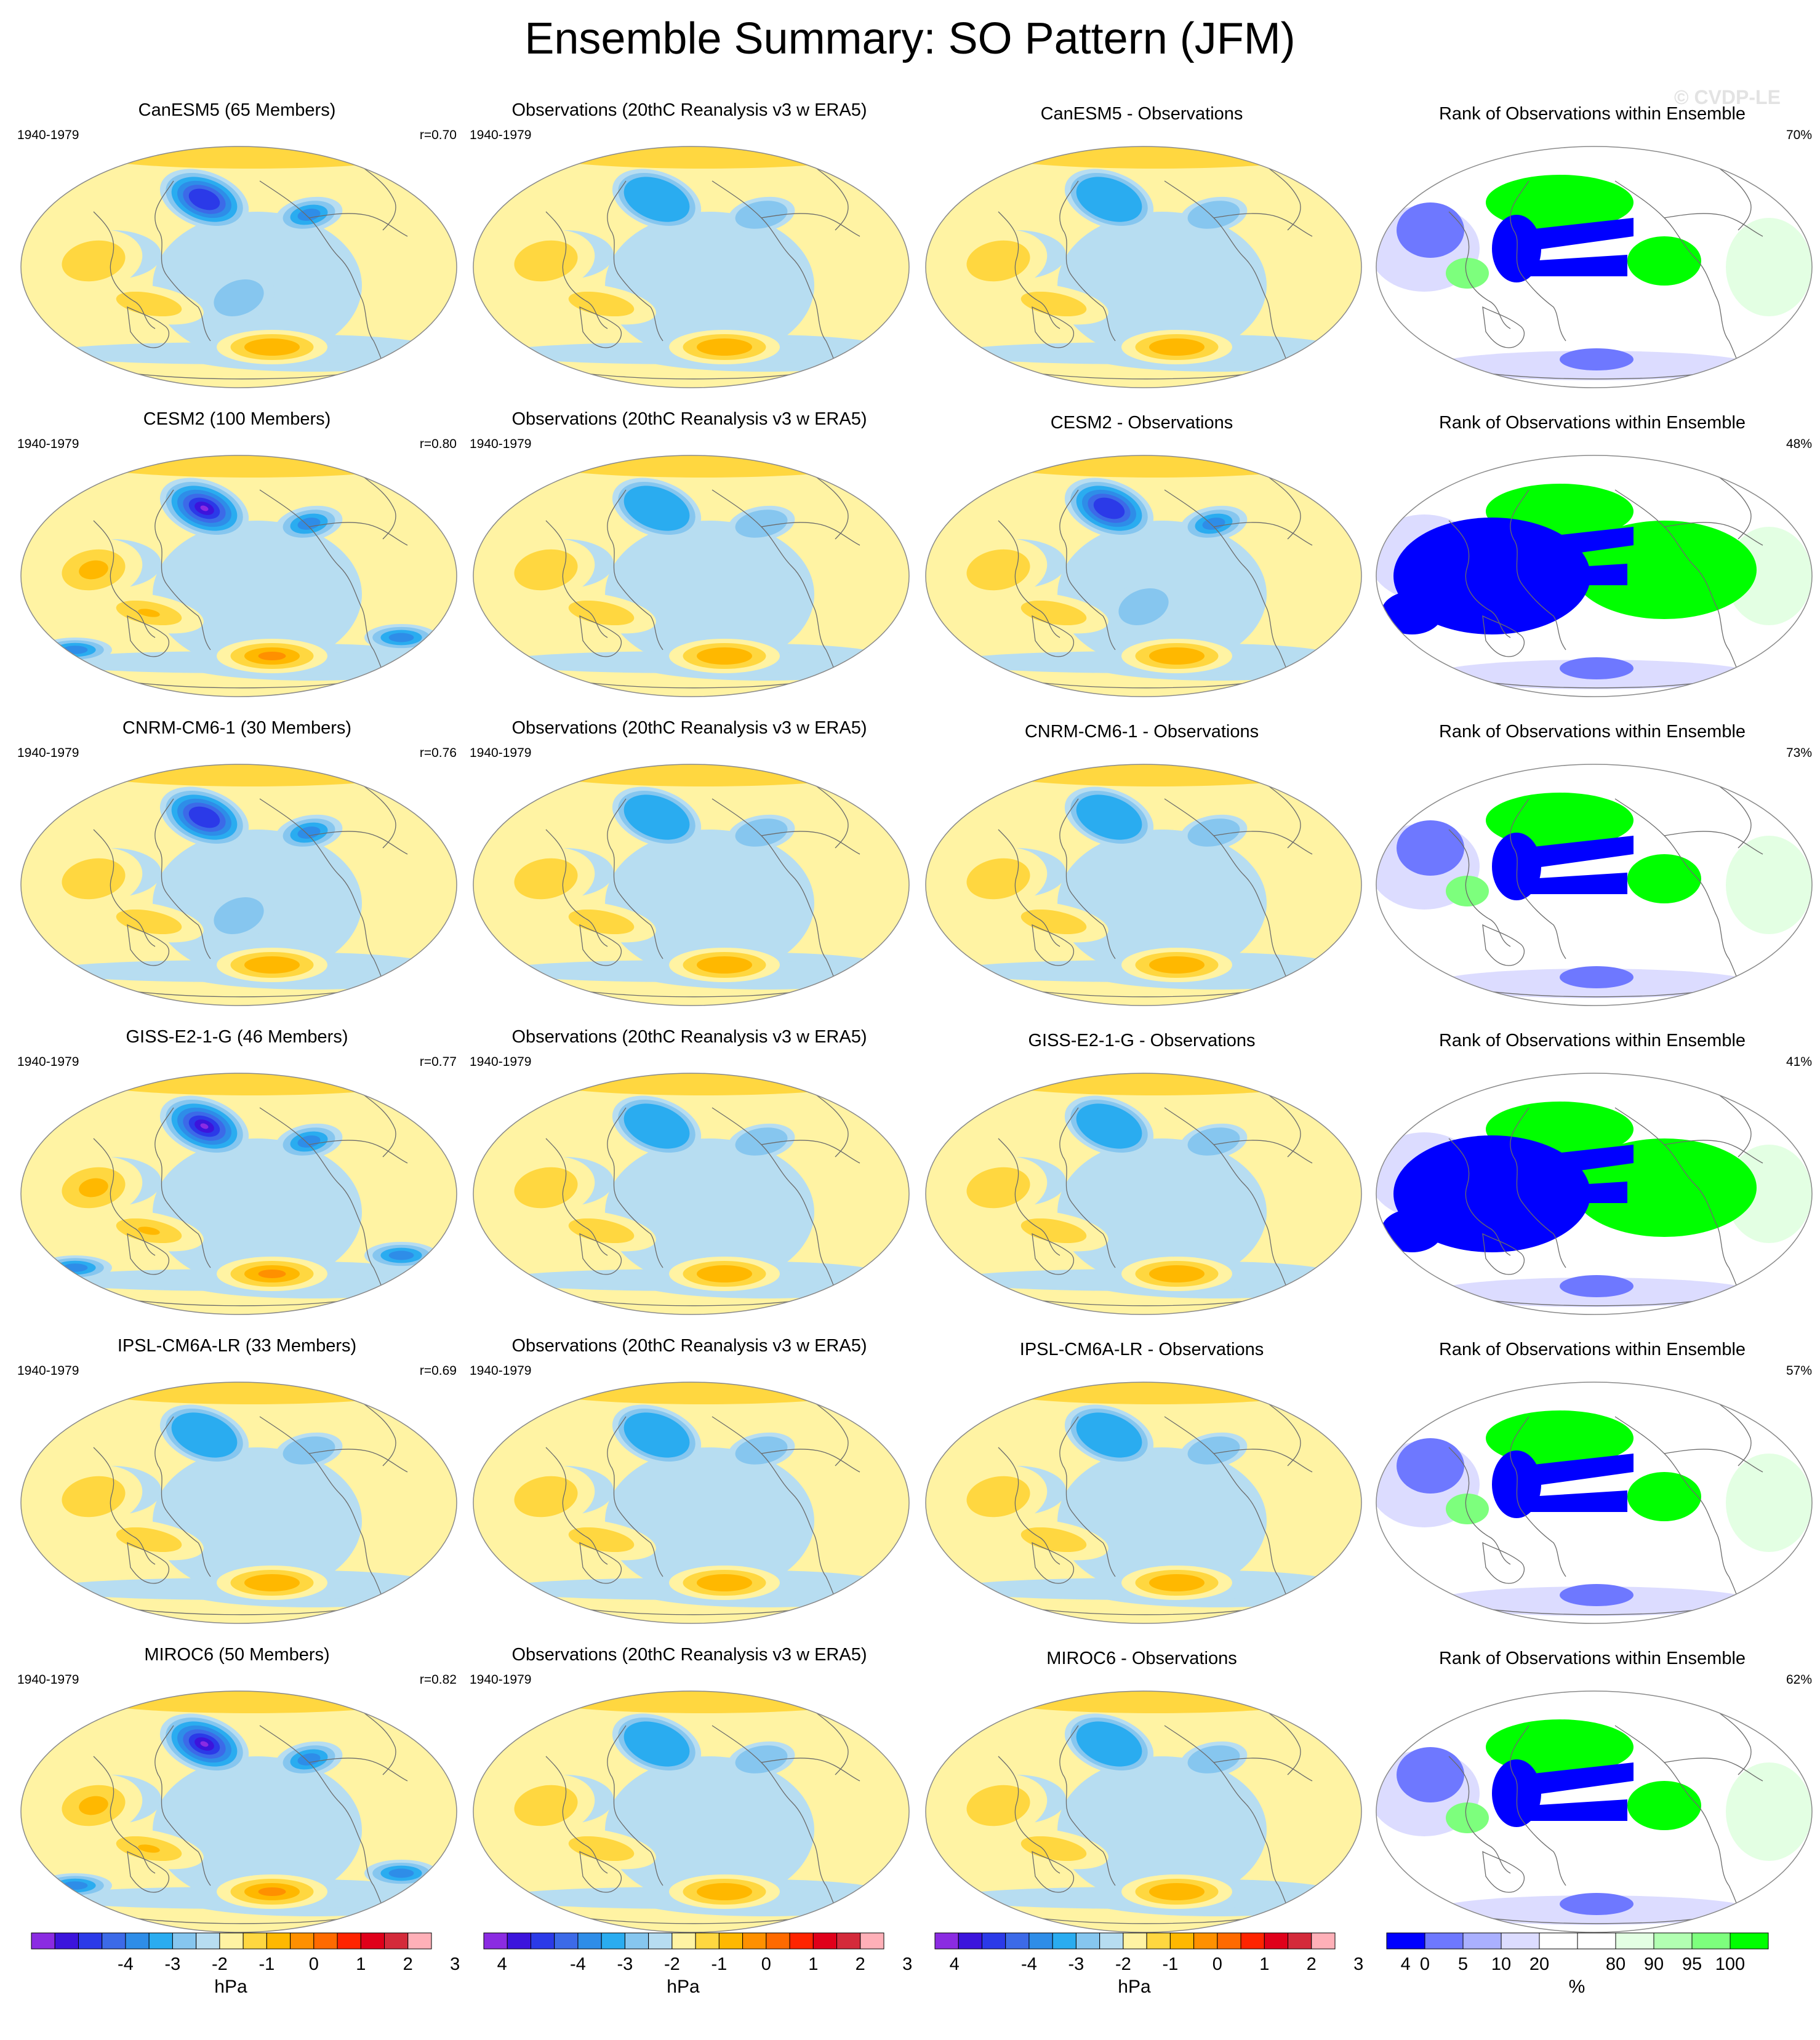 The height and width of the screenshot is (2040, 1820). What do you see at coordinates (237, 558) in the screenshot?
I see `panel-model-row2: CESM2 (100 Members) 1940-1979 r=0.80` at bounding box center [237, 558].